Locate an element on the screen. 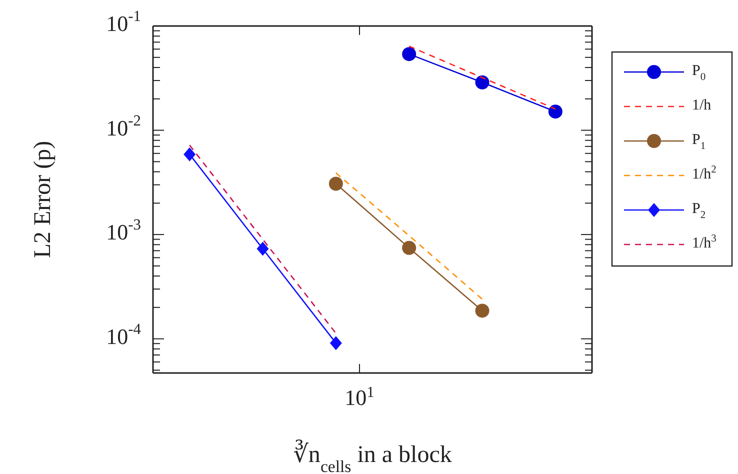 Image resolution: width=738 pixels, height=474 pixels. legend-label: 1/h$^{2}$ is located at coordinates (704, 173).